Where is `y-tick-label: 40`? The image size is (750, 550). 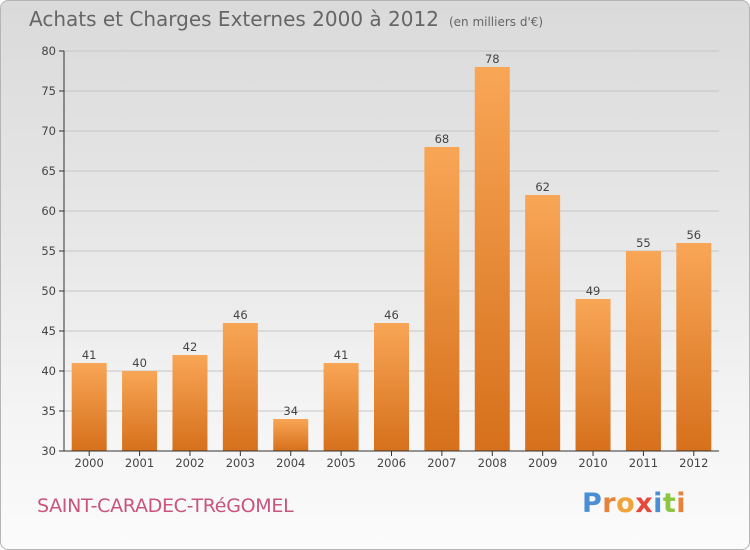 y-tick-label: 40 is located at coordinates (48, 371).